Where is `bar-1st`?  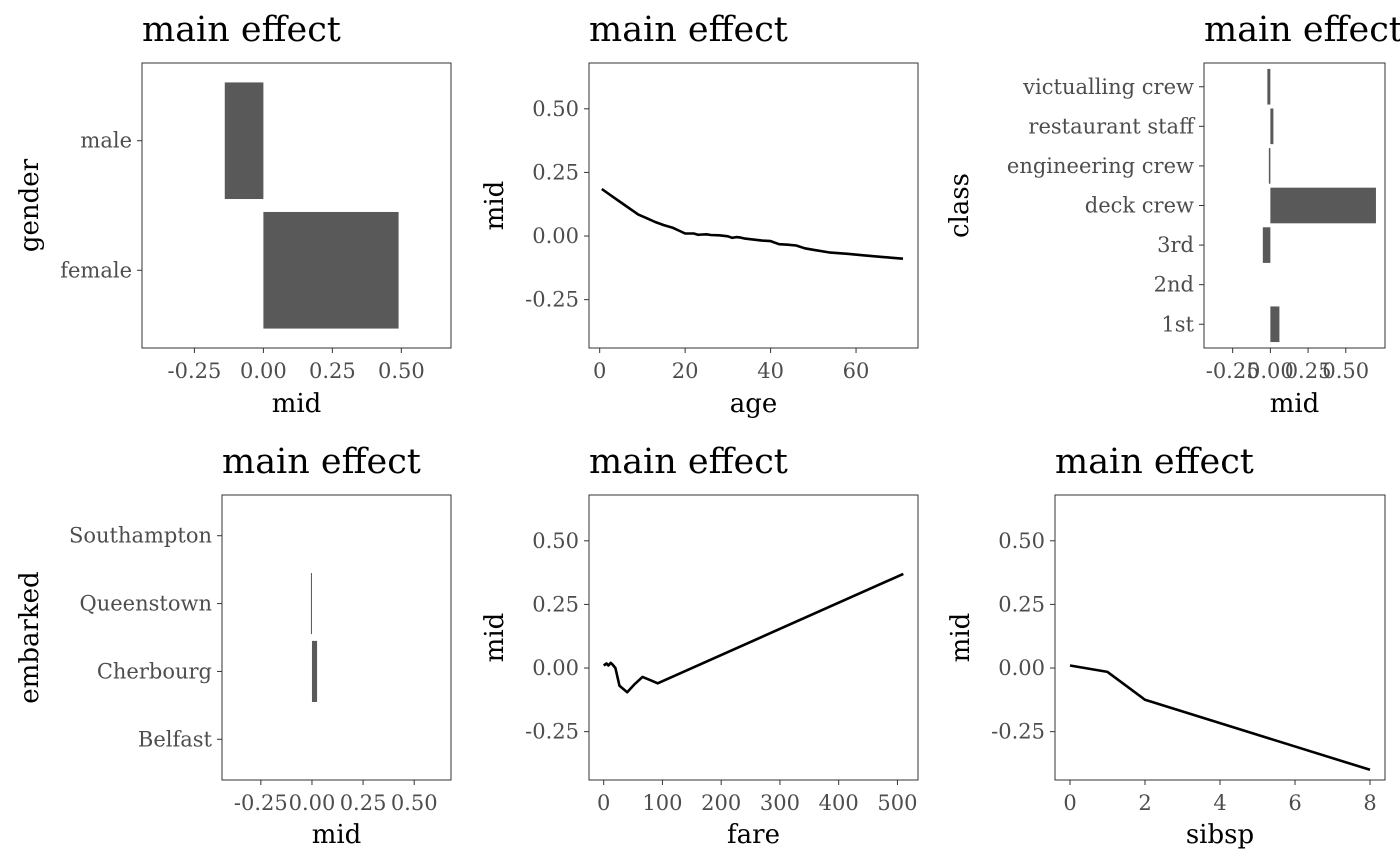
bar-1st is located at coordinates (1275, 324).